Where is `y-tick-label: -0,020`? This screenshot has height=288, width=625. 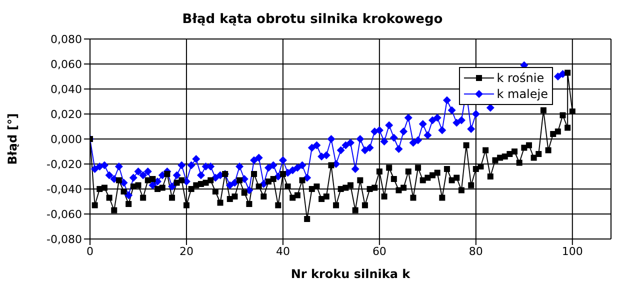 y-tick-label: -0,020 is located at coordinates (64, 164).